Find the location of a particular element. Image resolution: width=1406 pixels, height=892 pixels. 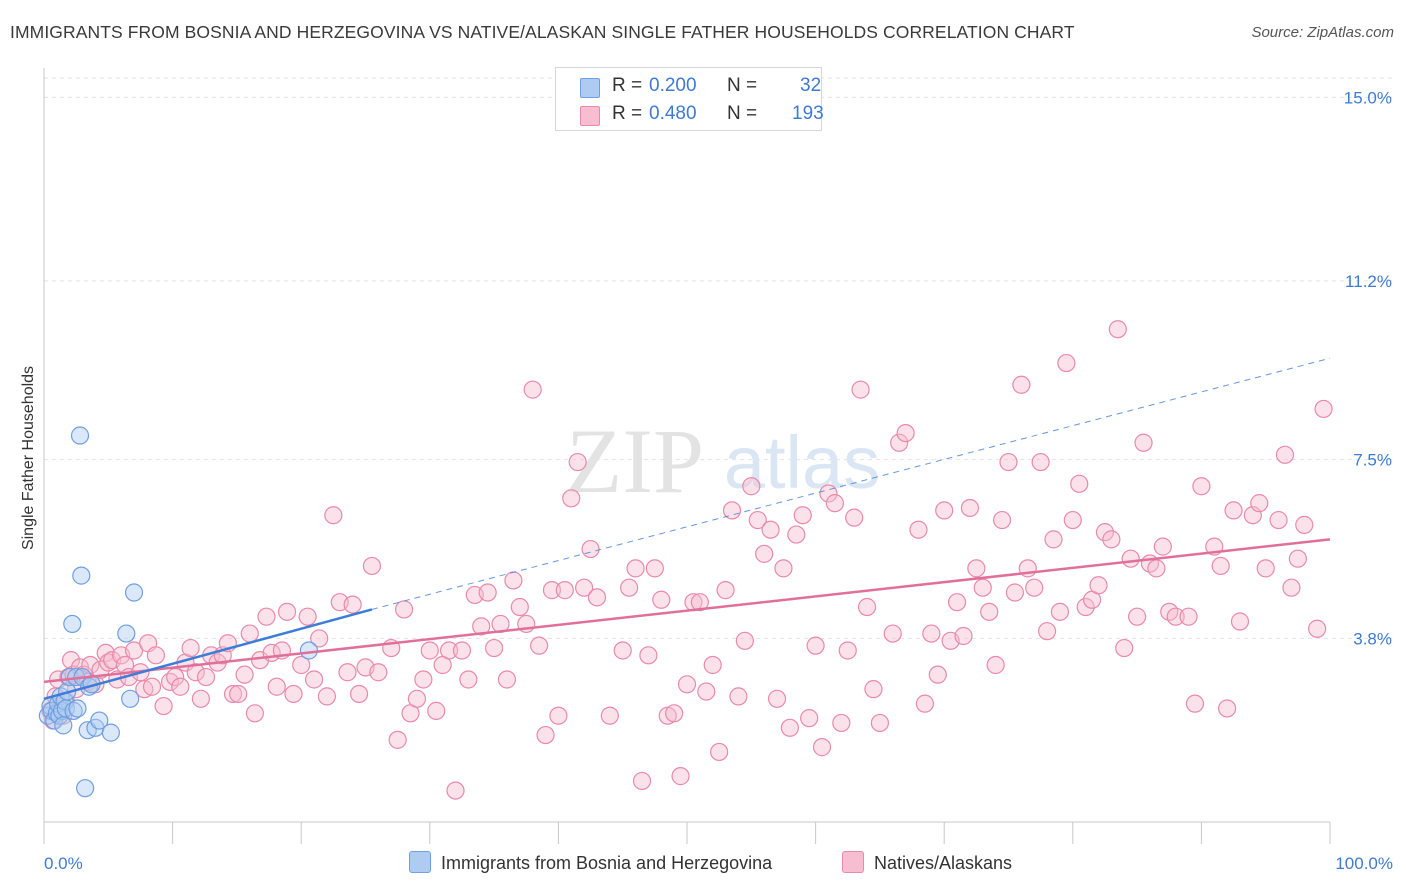

watermark-atlas: atlas is located at coordinates (802, 462).